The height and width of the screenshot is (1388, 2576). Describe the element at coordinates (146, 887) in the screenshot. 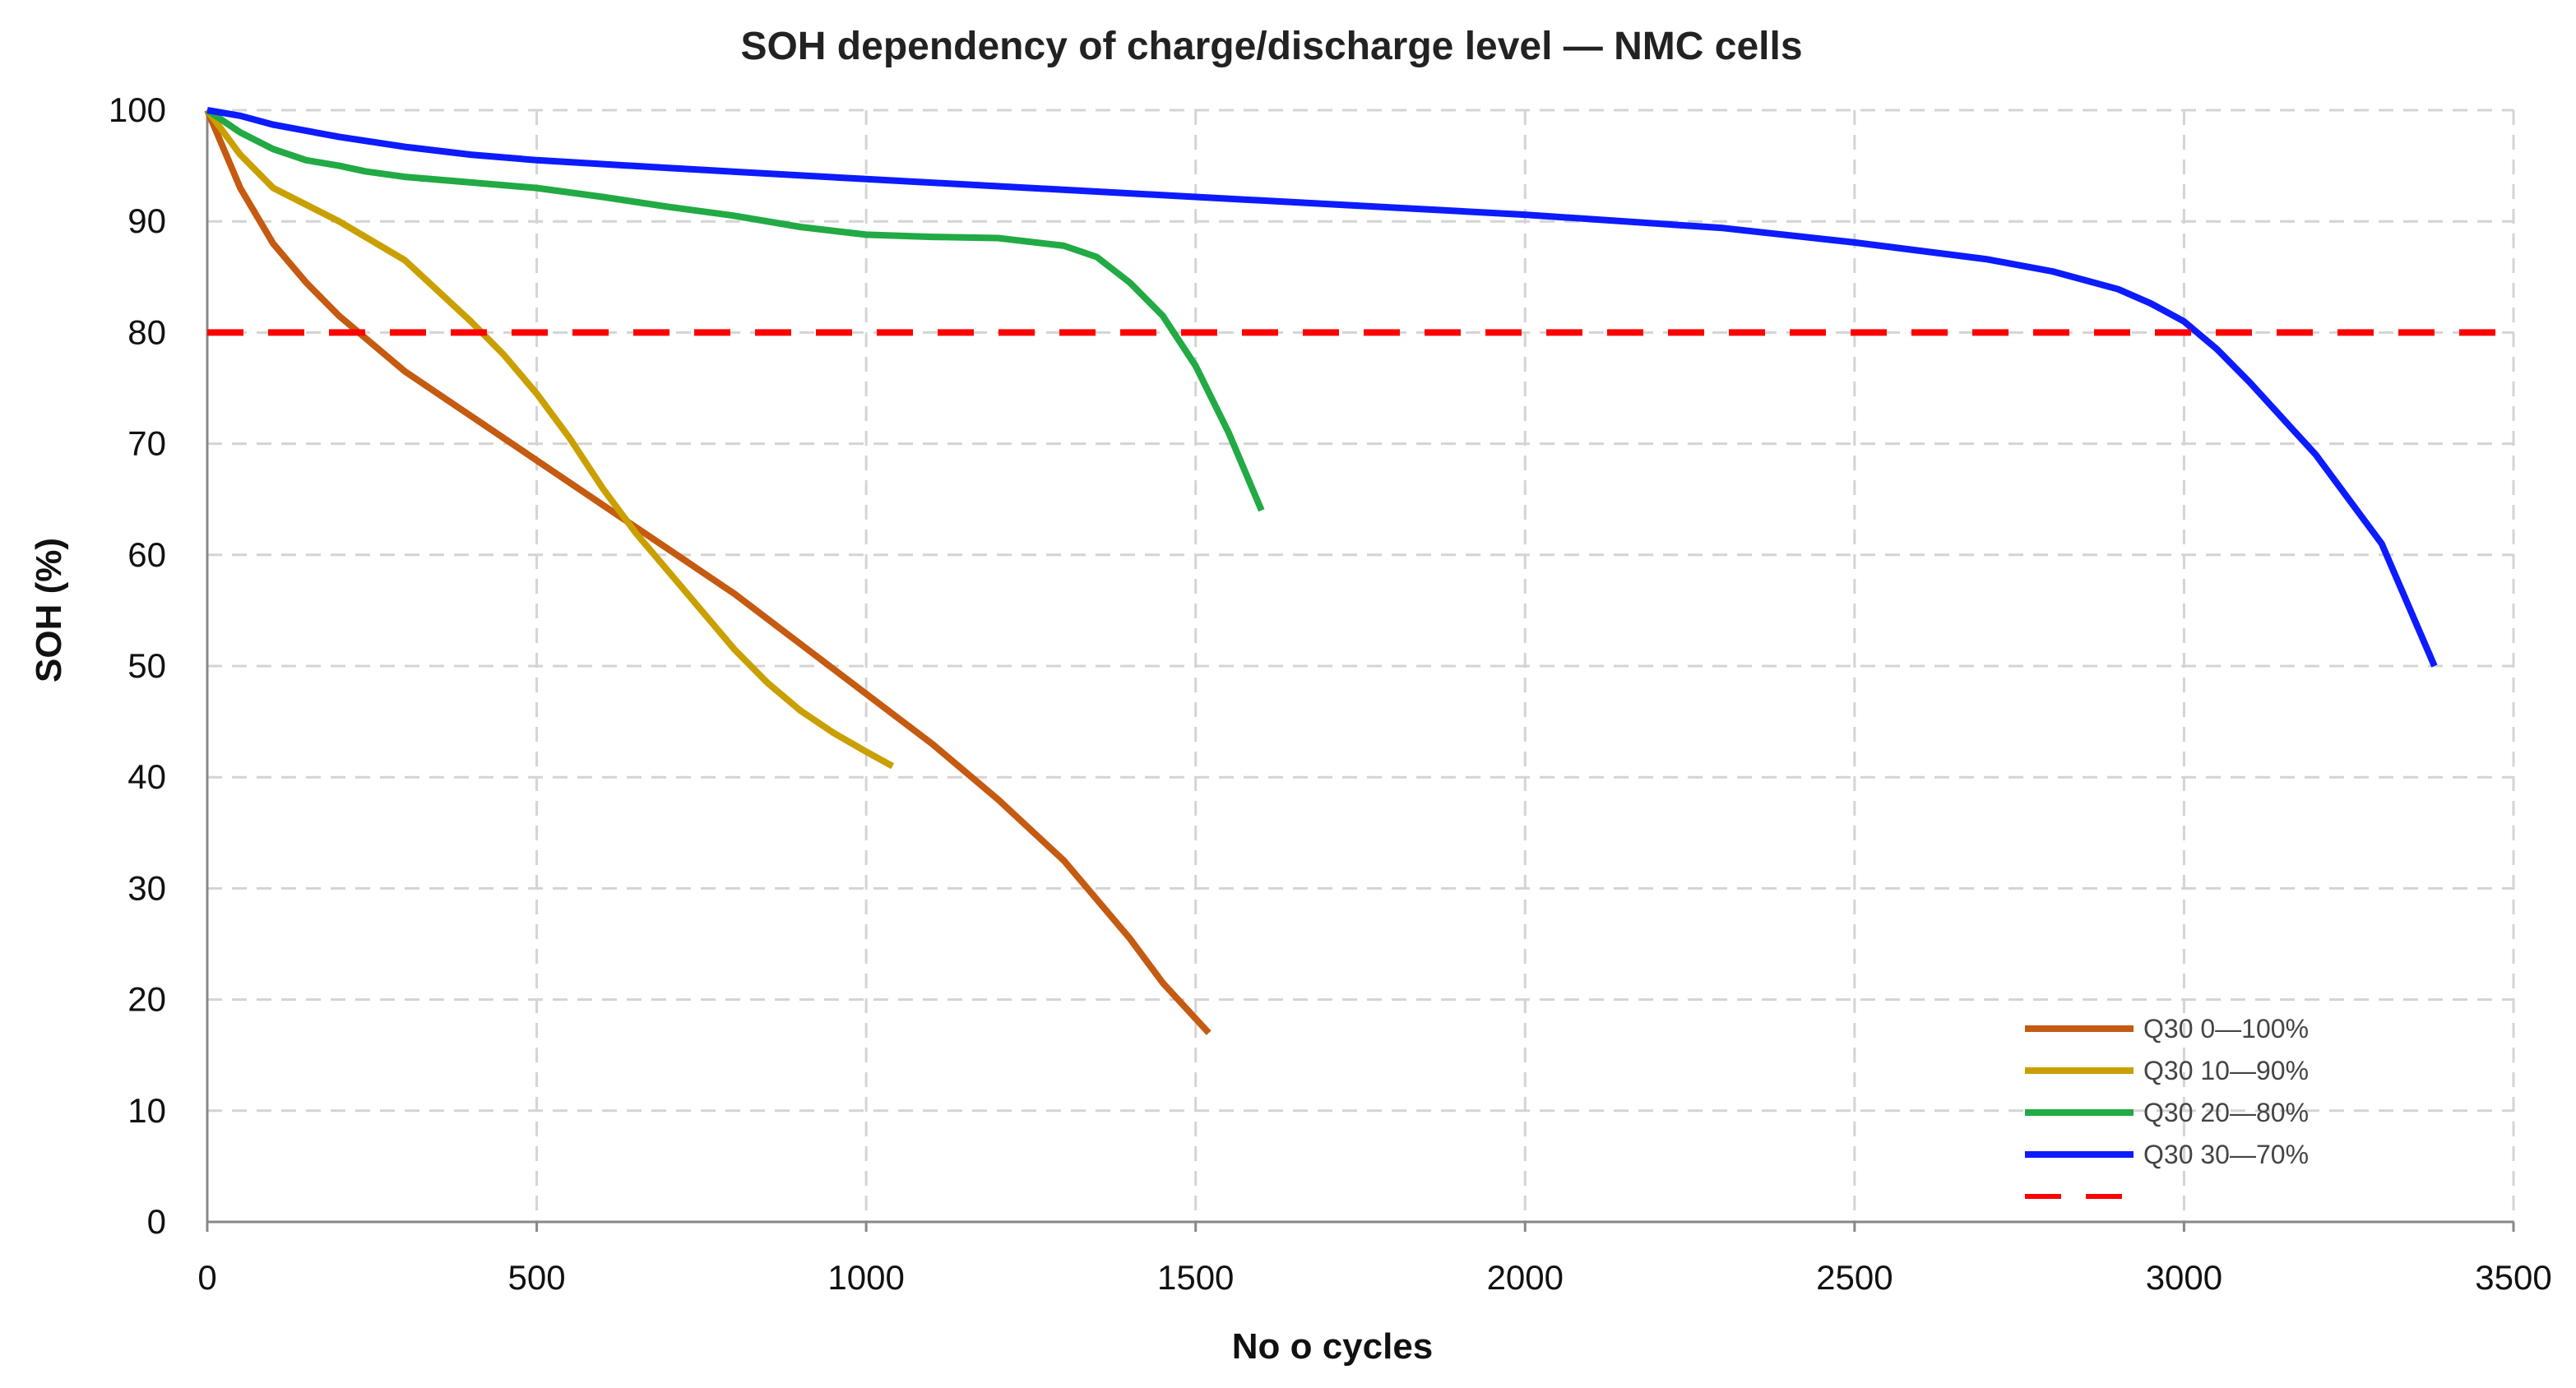

I see `y-tick-label: 30` at that location.